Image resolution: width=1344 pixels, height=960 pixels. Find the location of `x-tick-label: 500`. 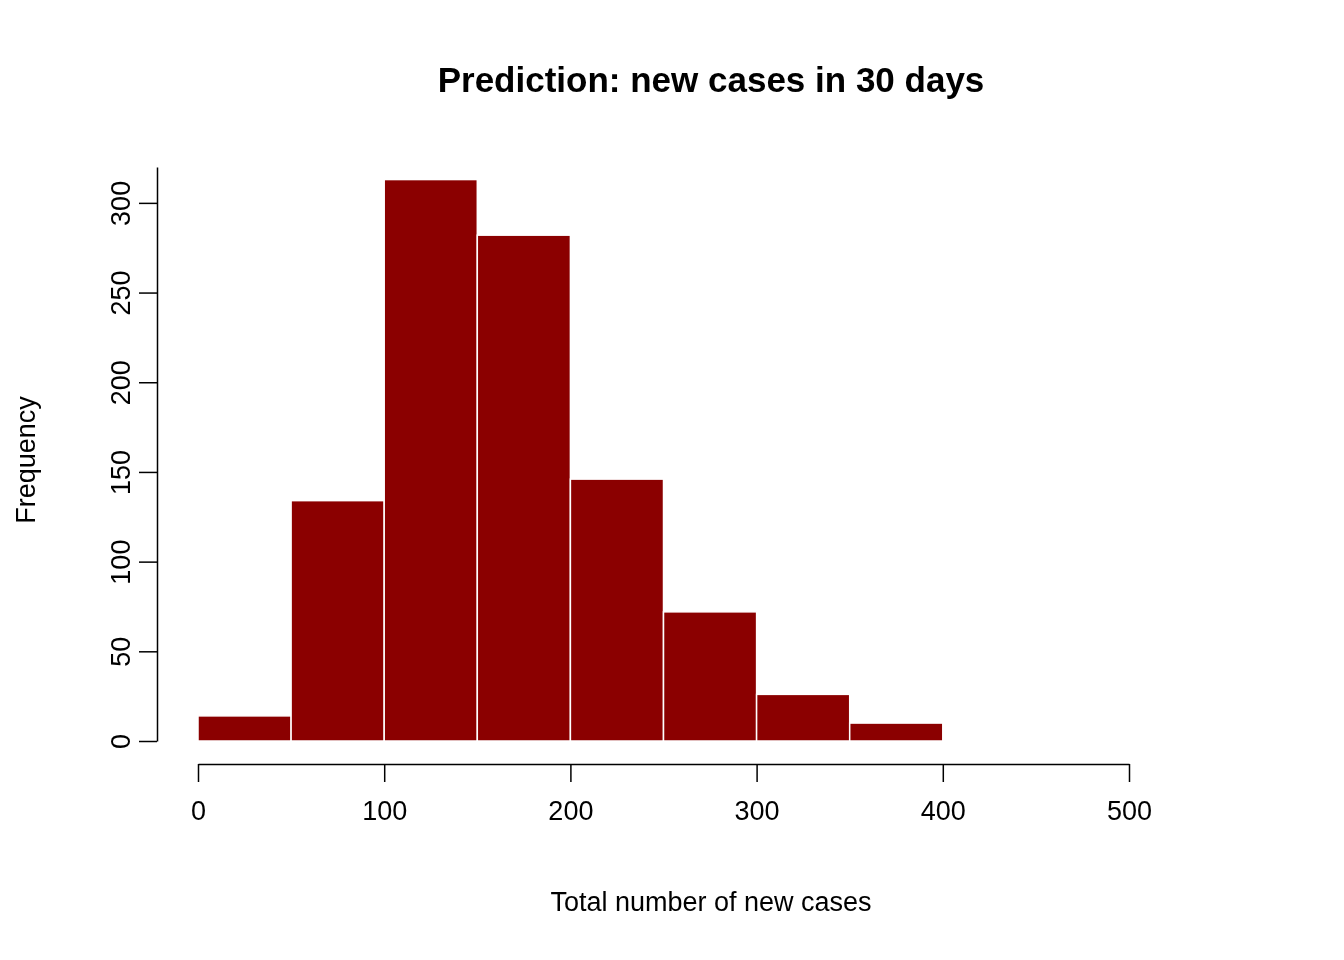

x-tick-label: 500 is located at coordinates (1129, 811).